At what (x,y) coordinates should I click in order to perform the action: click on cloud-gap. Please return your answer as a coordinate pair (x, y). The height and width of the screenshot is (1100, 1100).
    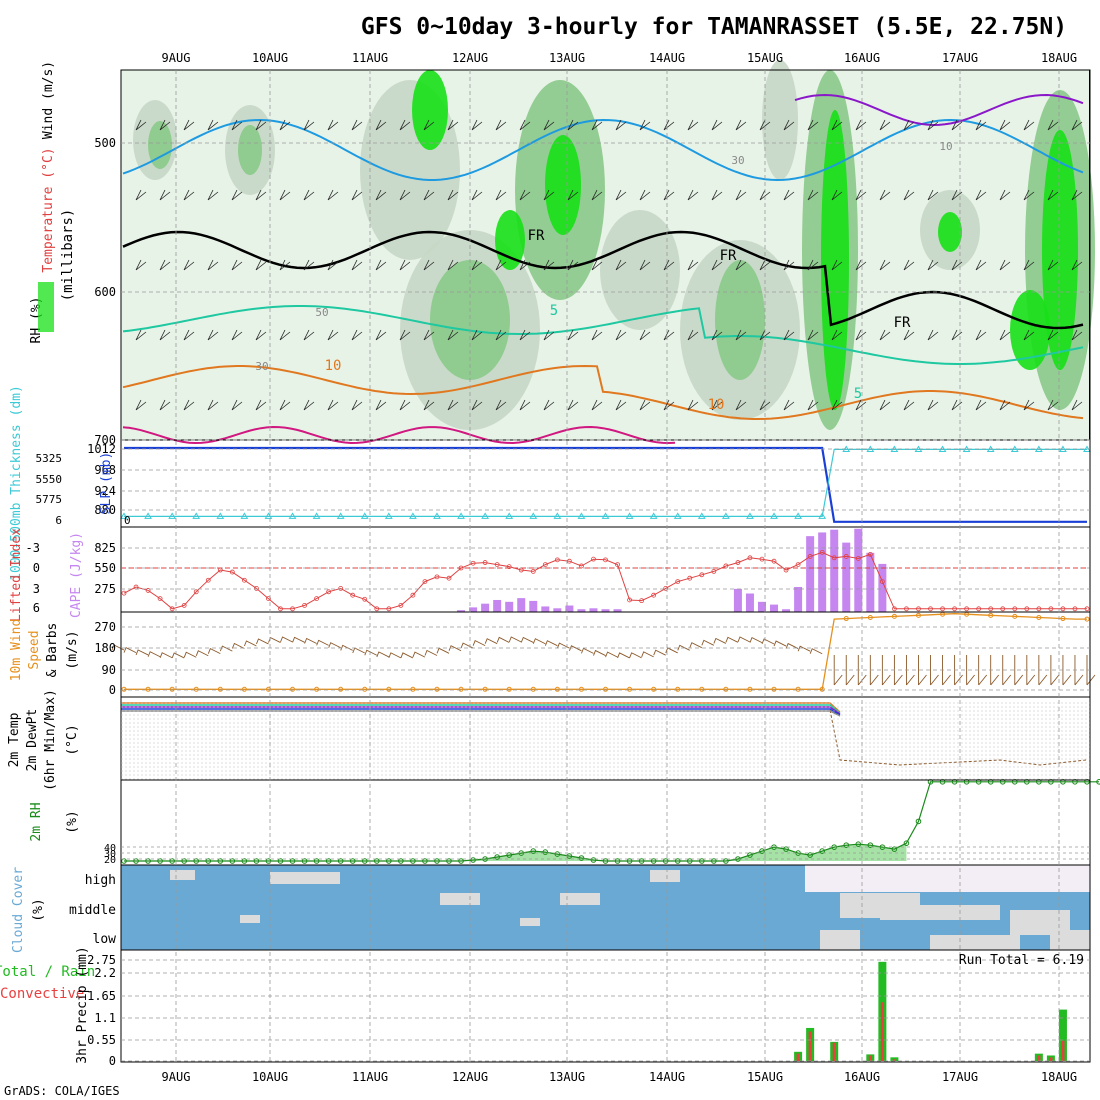
    Looking at the image, I should click on (460, 899).